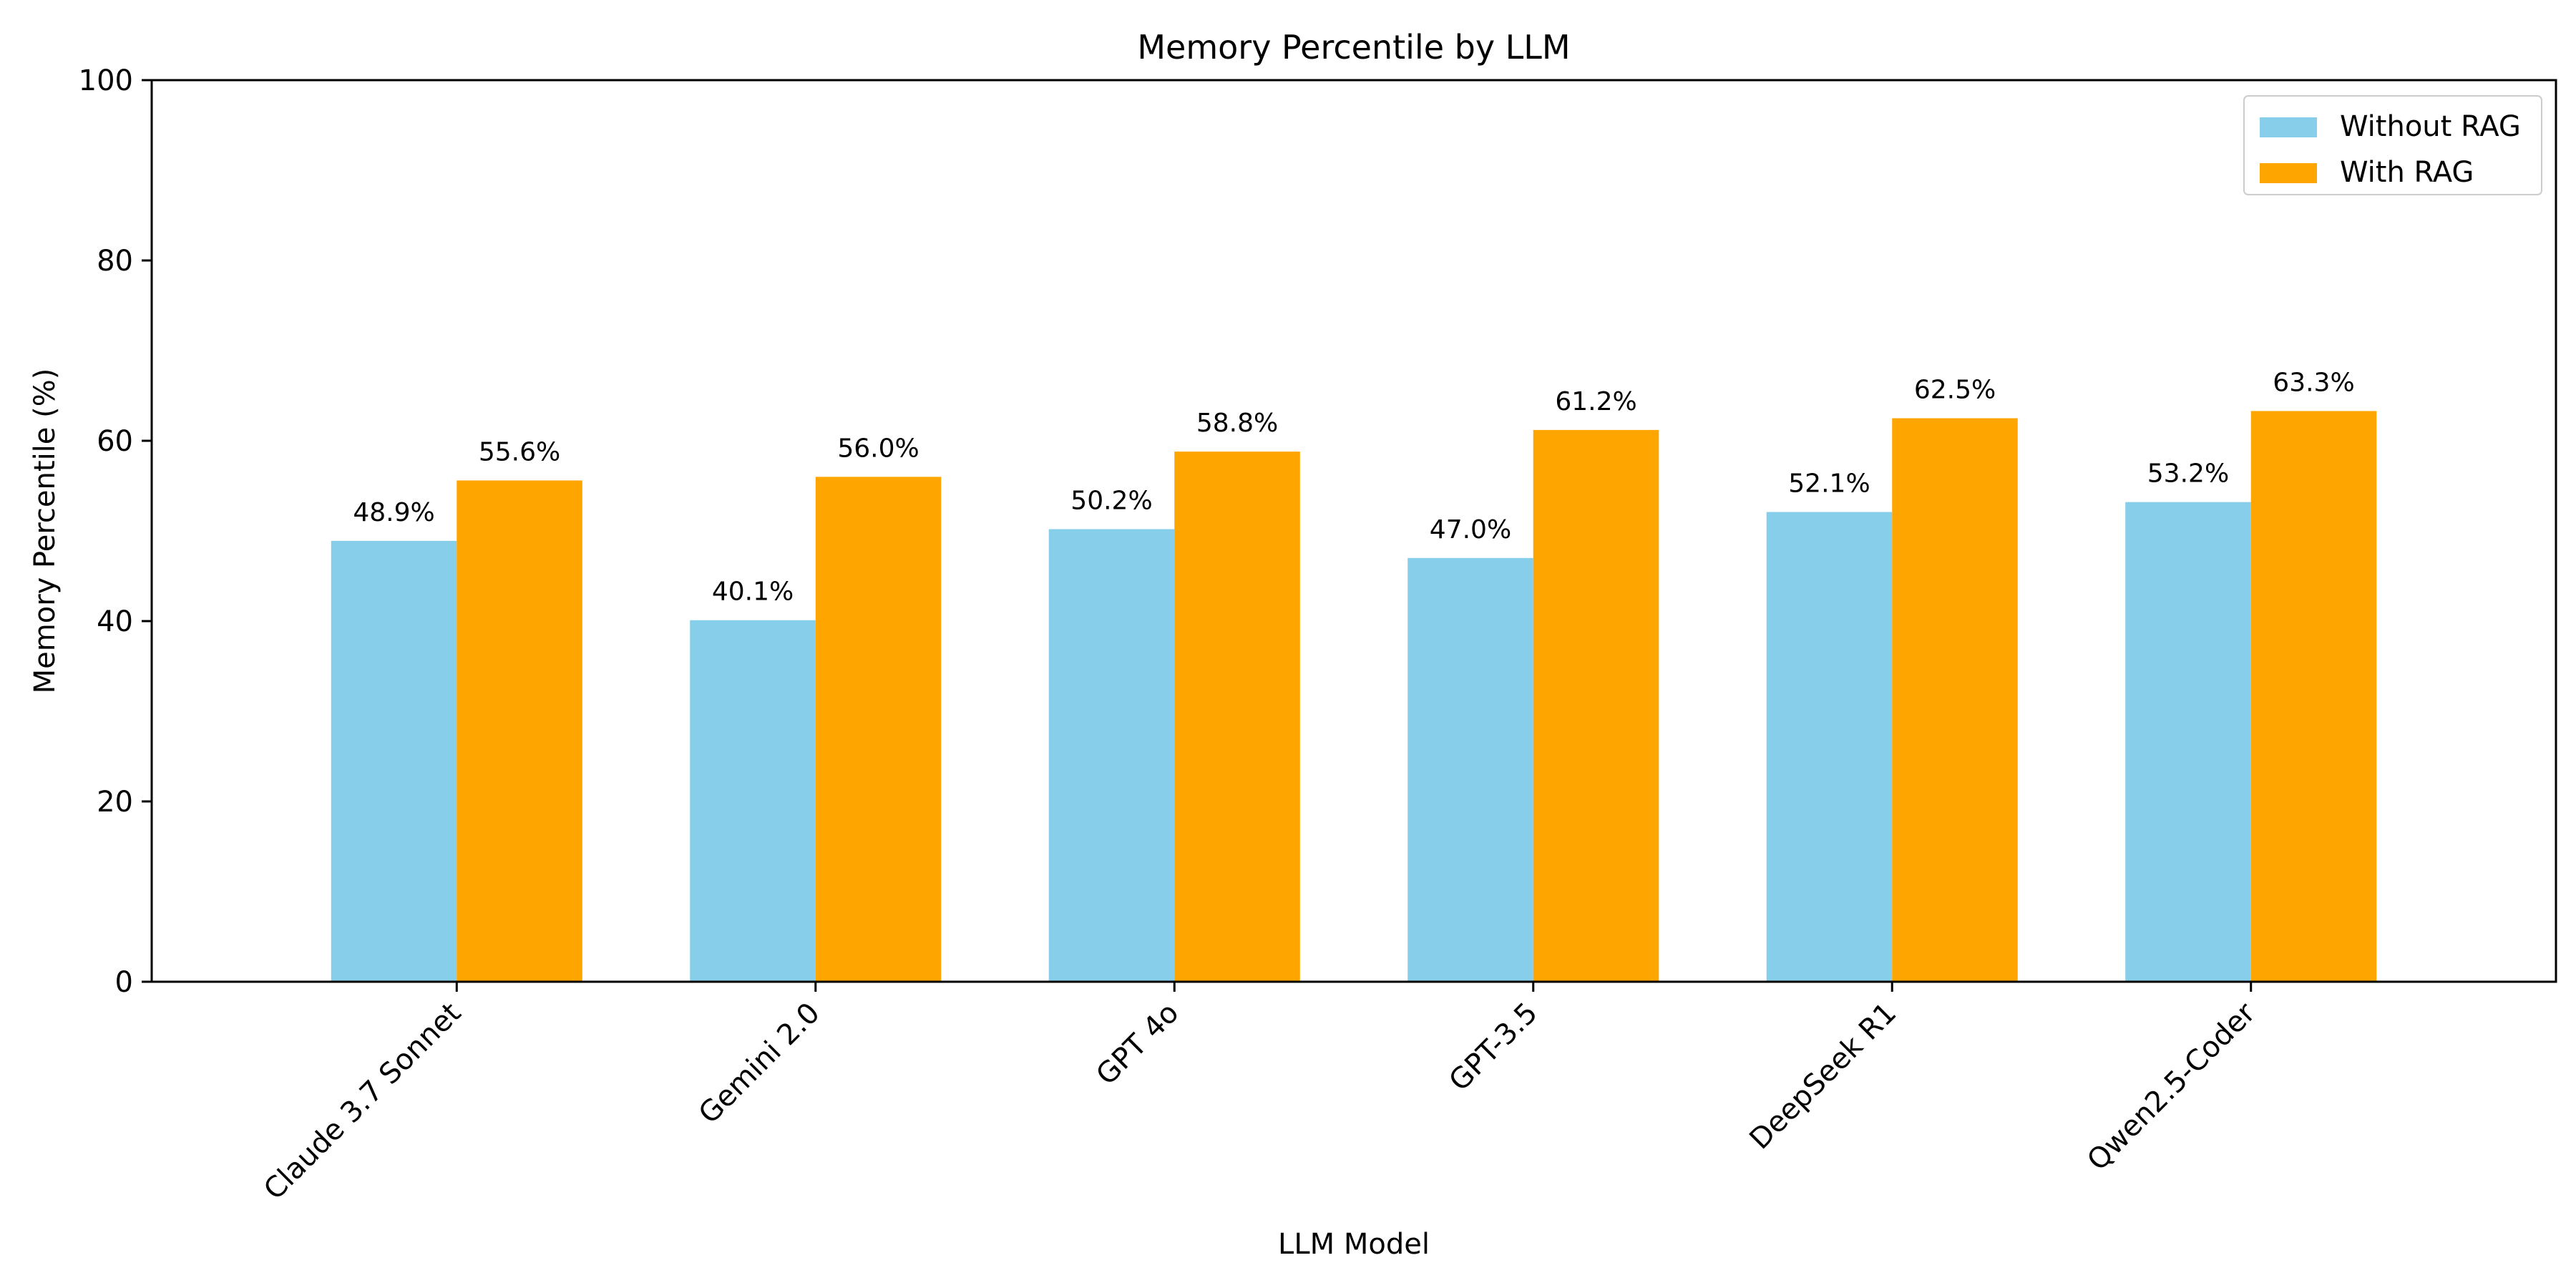  Describe the element at coordinates (2313, 382) in the screenshot. I see `bar-value-label: 63.3%` at that location.